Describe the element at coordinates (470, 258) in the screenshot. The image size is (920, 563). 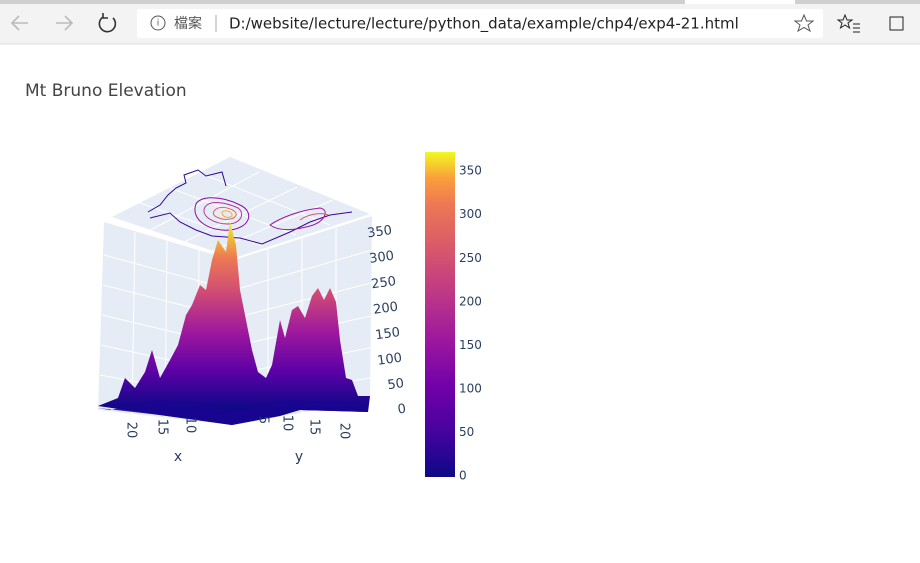
I see `colorbar-tick-label: 250` at that location.